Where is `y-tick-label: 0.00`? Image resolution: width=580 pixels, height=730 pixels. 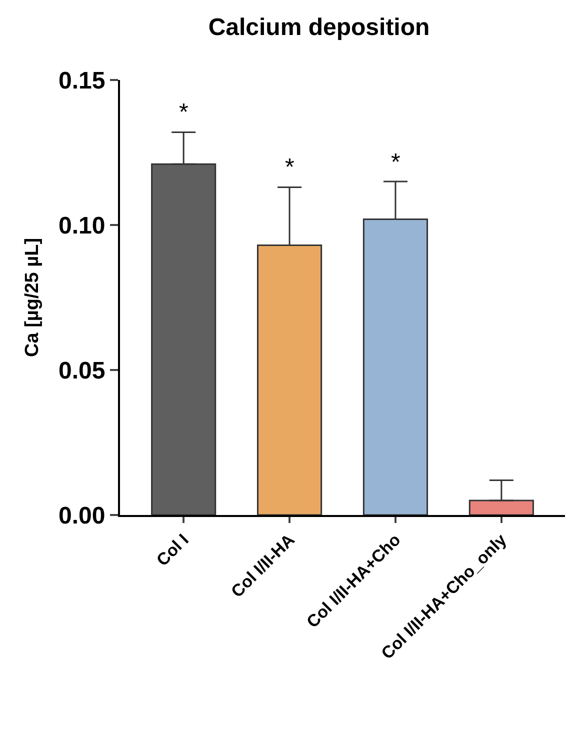
y-tick-label: 0.00 is located at coordinates (82, 516).